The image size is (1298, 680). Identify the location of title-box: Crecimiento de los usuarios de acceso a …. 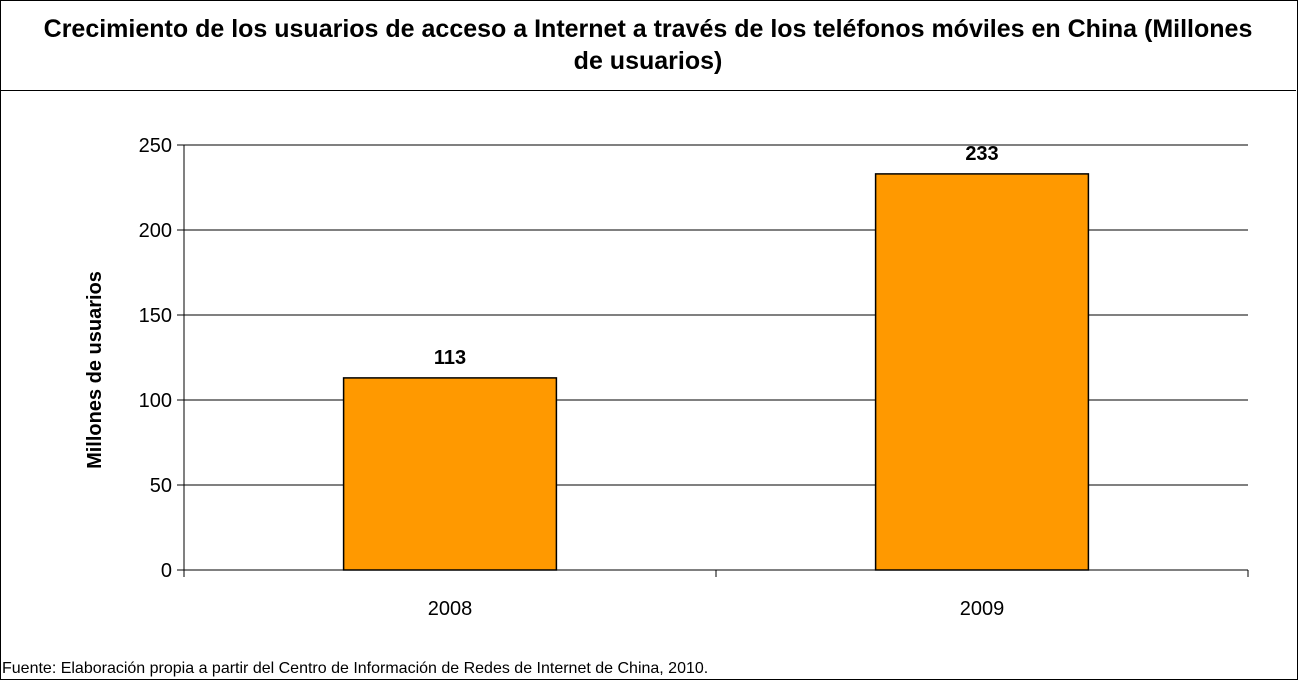
(648, 45).